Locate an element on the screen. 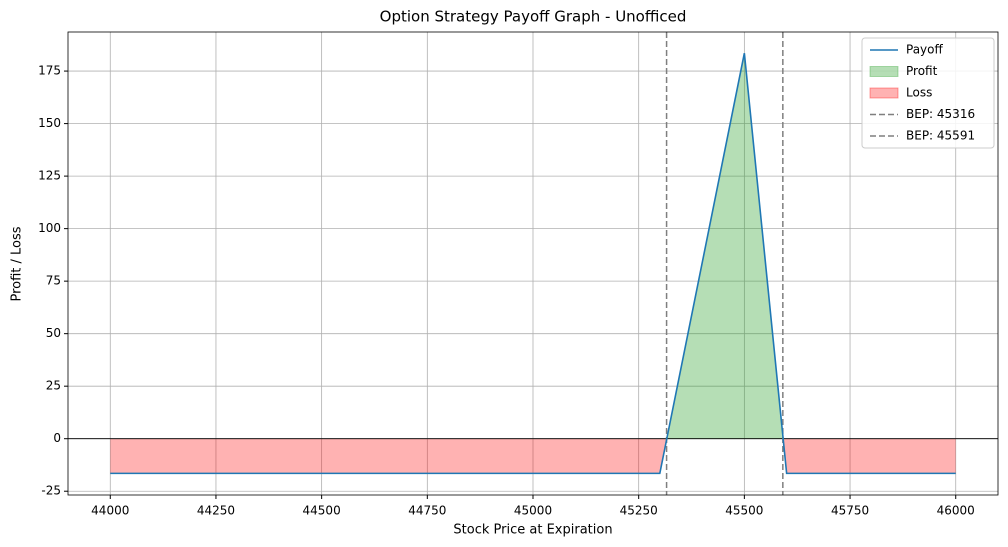  x-tick-label: 44500 is located at coordinates (322, 511).